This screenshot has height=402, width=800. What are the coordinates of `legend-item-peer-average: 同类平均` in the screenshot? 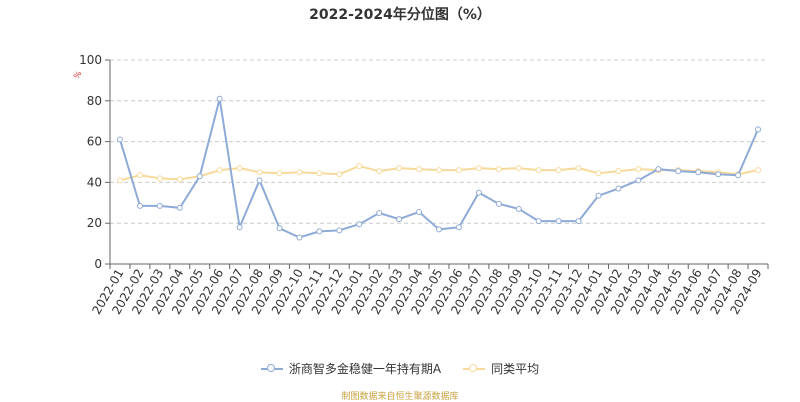 It's located at (501, 368).